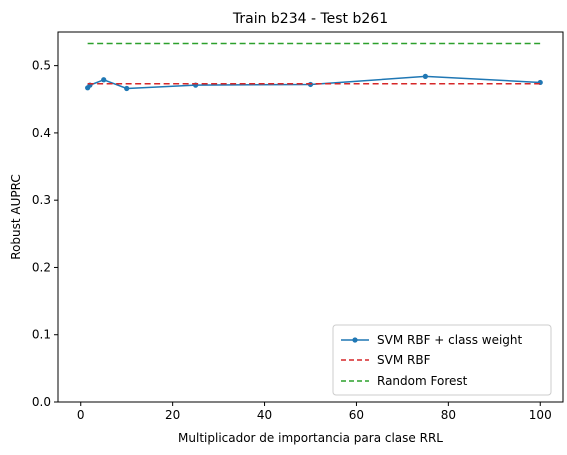  Describe the element at coordinates (450, 340) in the screenshot. I see `legend-label-svm-rbf-class-weight: SVM RBF + class weight` at that location.